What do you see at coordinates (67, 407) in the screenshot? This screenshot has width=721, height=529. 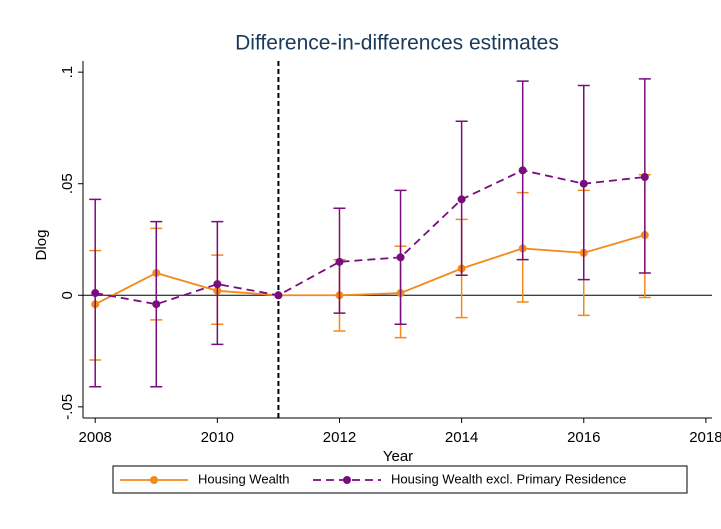 I see `y-tick-label: -.05` at bounding box center [67, 407].